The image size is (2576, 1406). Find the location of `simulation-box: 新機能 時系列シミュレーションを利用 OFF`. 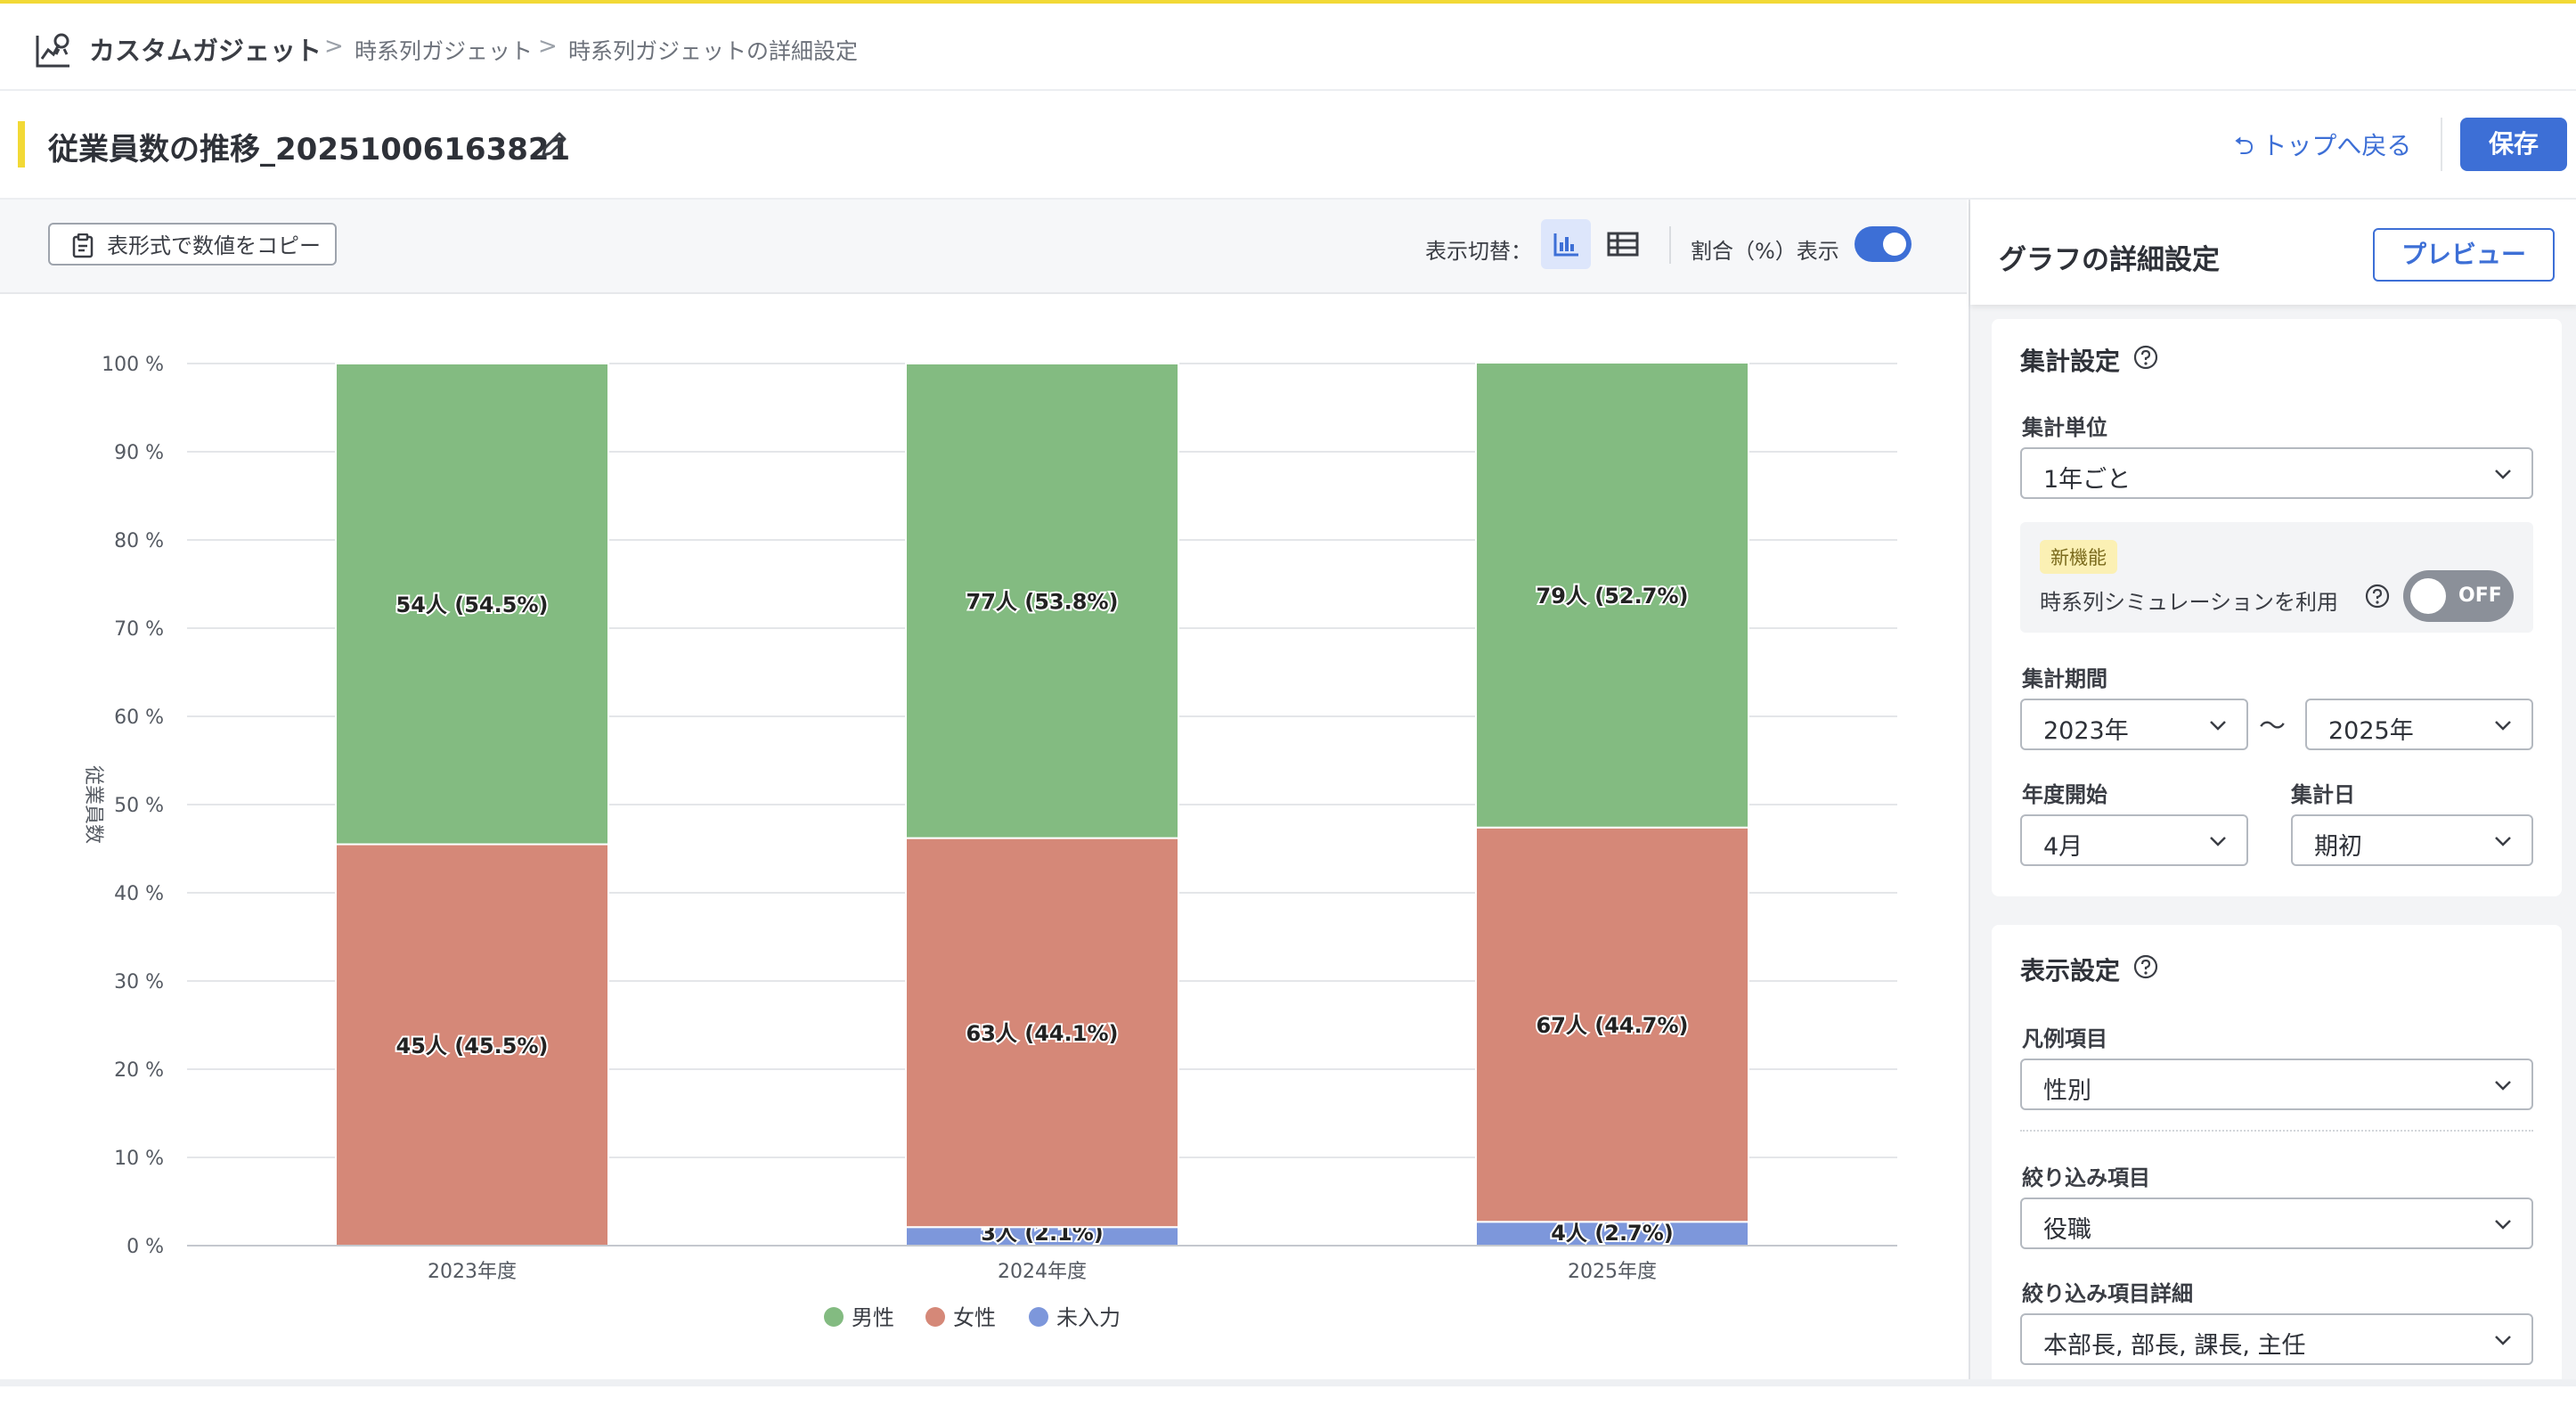

simulation-box: 新機能 時系列シミュレーションを利用 OFF is located at coordinates (2277, 577).